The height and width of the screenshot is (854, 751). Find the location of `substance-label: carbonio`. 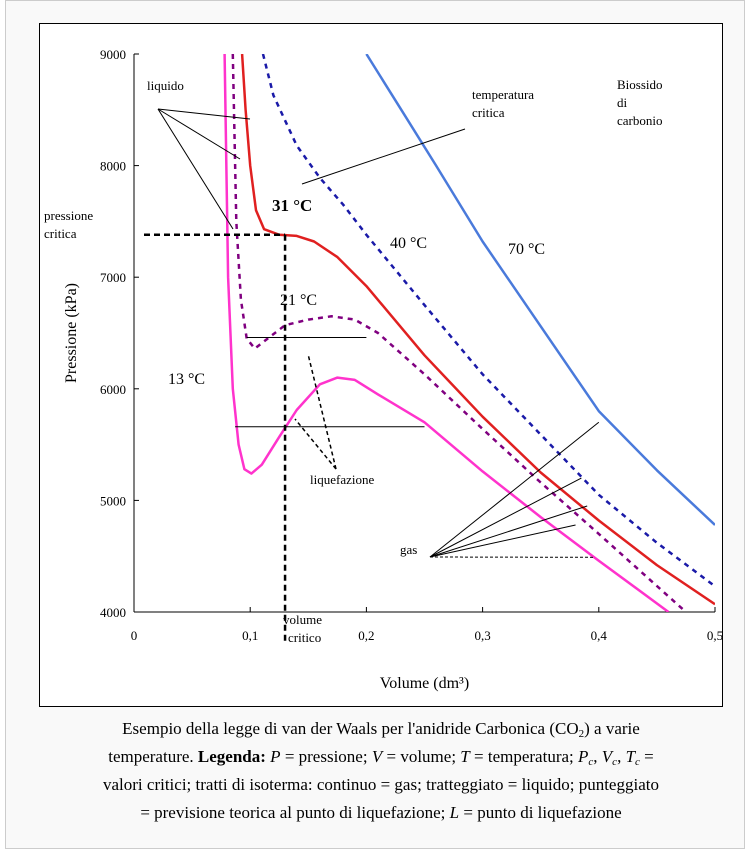

substance-label: carbonio is located at coordinates (639, 120).